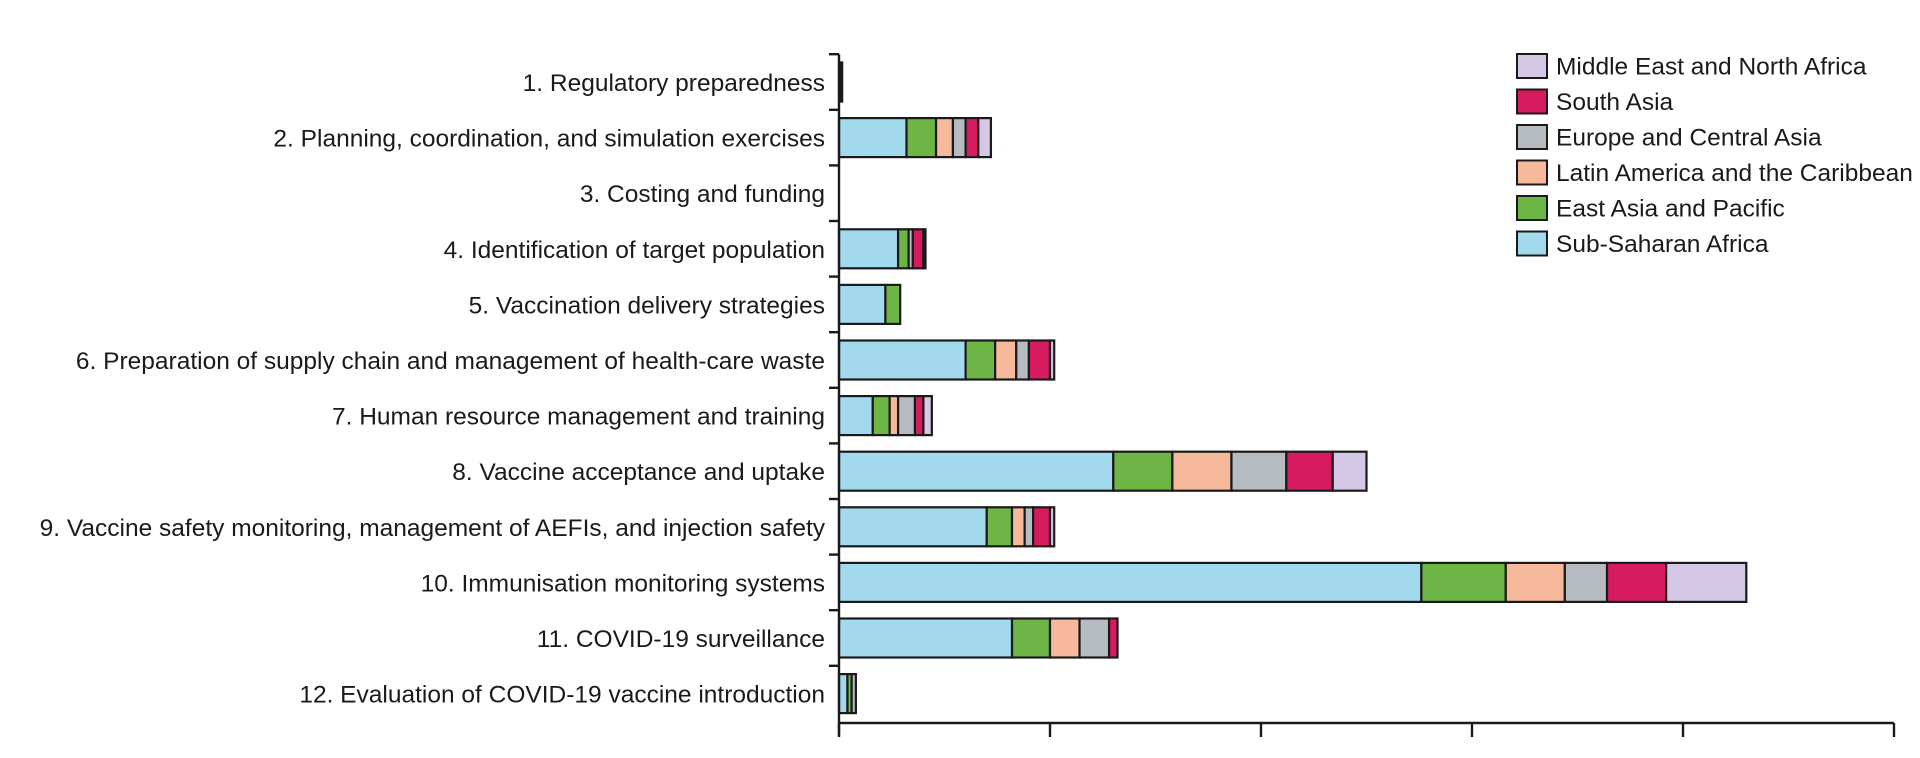 The height and width of the screenshot is (758, 1920). Describe the element at coordinates (906, 416) in the screenshot. I see `bar-segment-7-europe-and-central-asia` at that location.